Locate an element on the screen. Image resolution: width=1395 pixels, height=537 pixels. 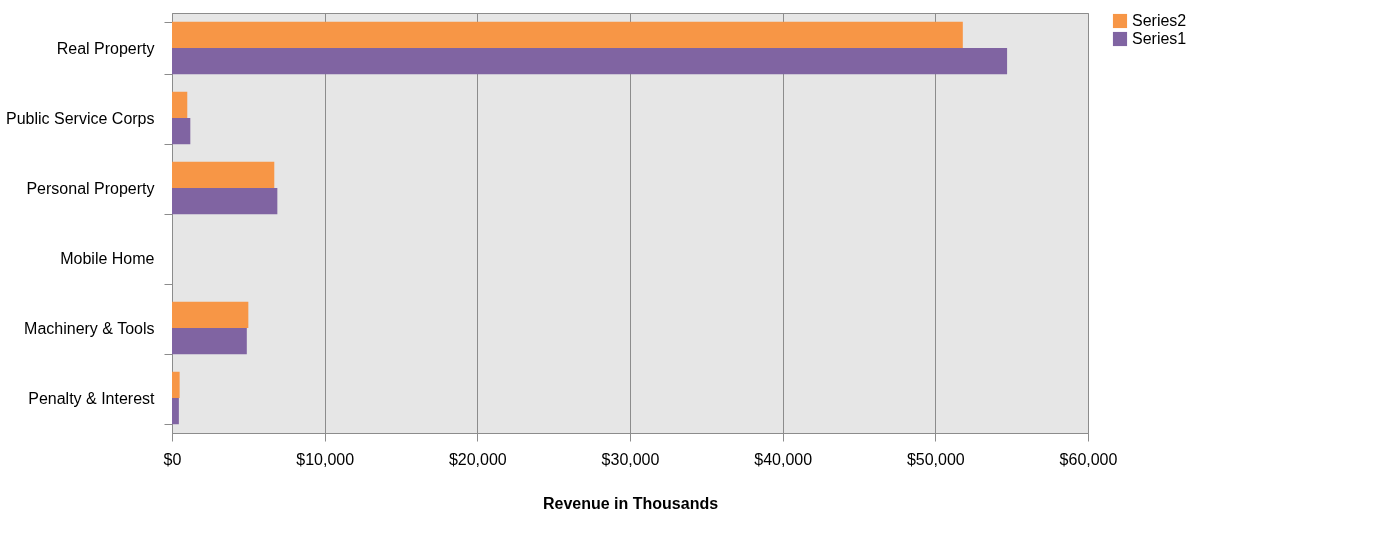
x-tick-label: $30,000 is located at coordinates (630, 459).